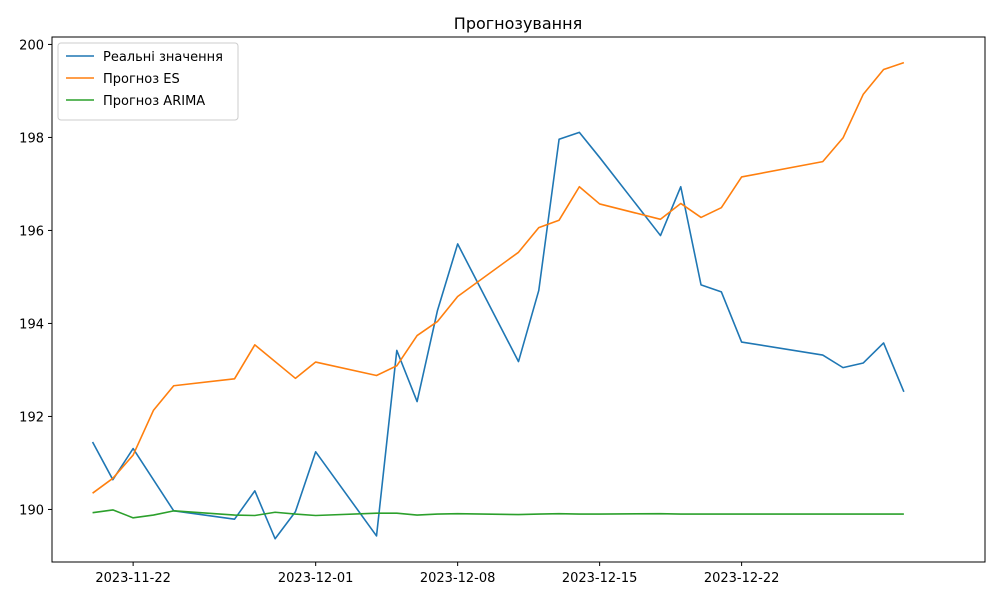 This screenshot has height=604, width=1000. I want to click on legend-label: Прогноз ARIMA, so click(154, 101).